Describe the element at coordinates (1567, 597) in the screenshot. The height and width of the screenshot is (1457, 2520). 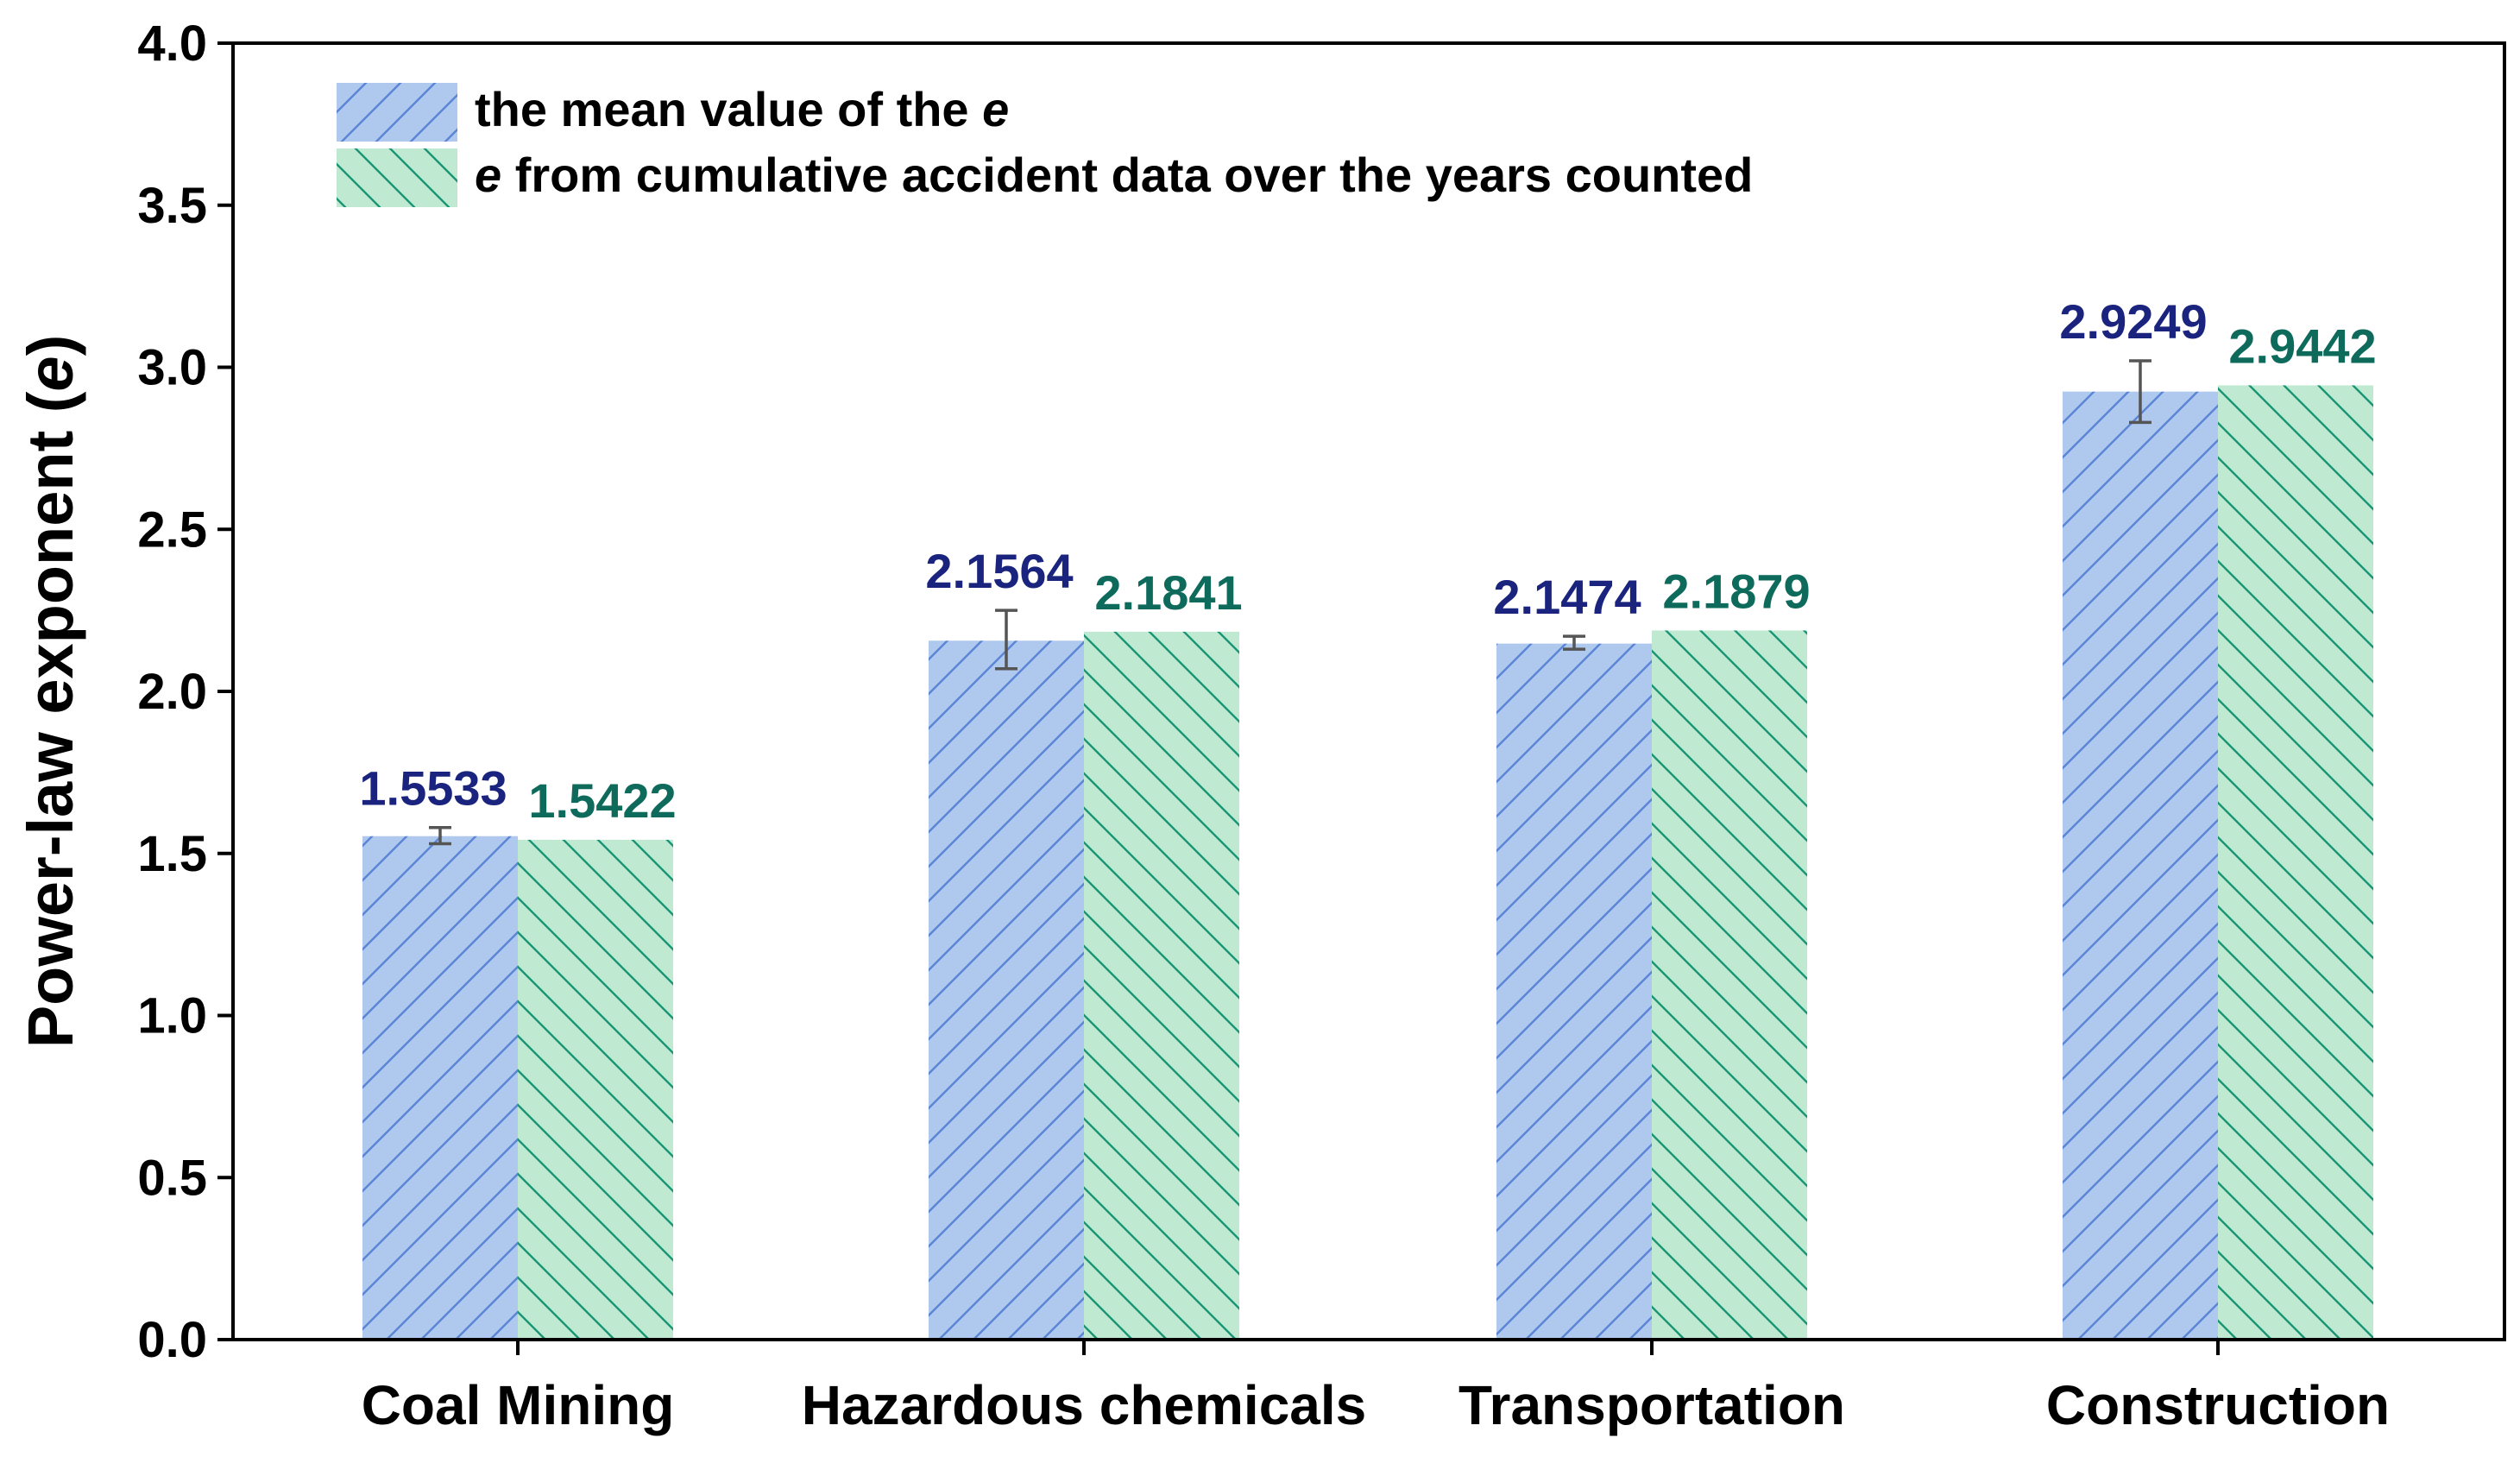
I see `data-label-1-transportation: 2.1474` at that location.